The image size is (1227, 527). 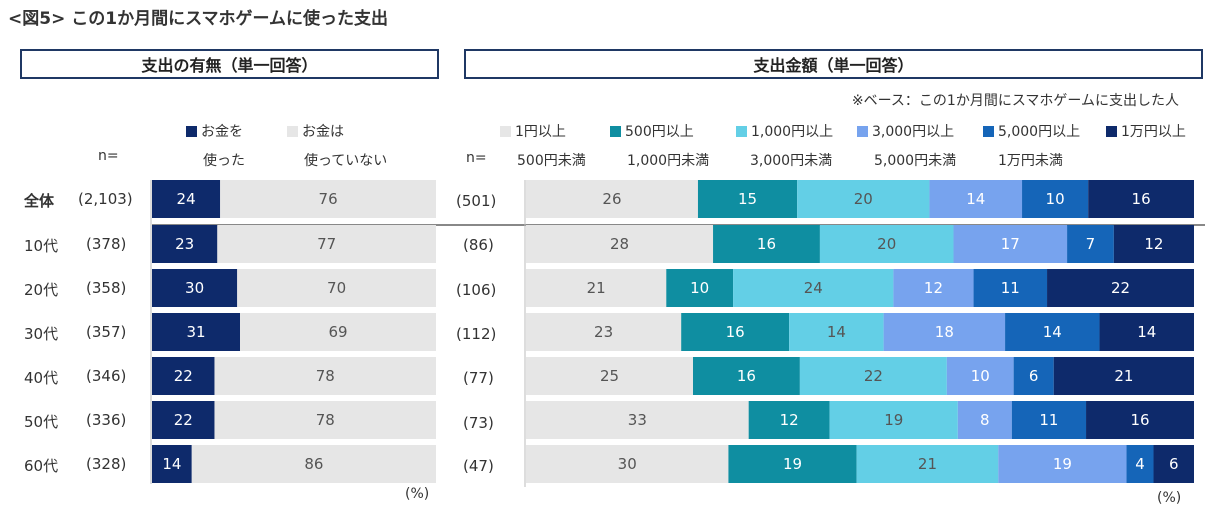 What do you see at coordinates (1049, 420) in the screenshot?
I see `right-bar-50s-s5` at bounding box center [1049, 420].